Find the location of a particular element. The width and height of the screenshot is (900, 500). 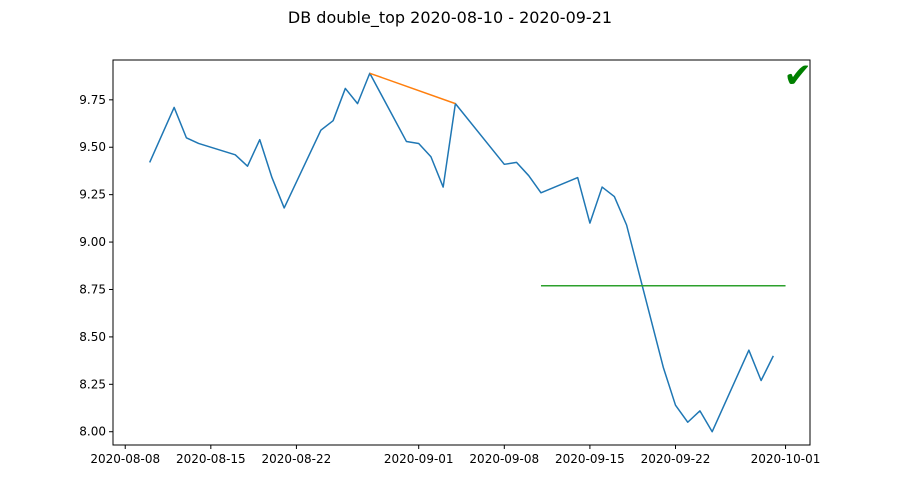

y-axis: 8.00 8.25 8.50 8.75 9.00 9.25 9.50 9.75 is located at coordinates (96, 266).